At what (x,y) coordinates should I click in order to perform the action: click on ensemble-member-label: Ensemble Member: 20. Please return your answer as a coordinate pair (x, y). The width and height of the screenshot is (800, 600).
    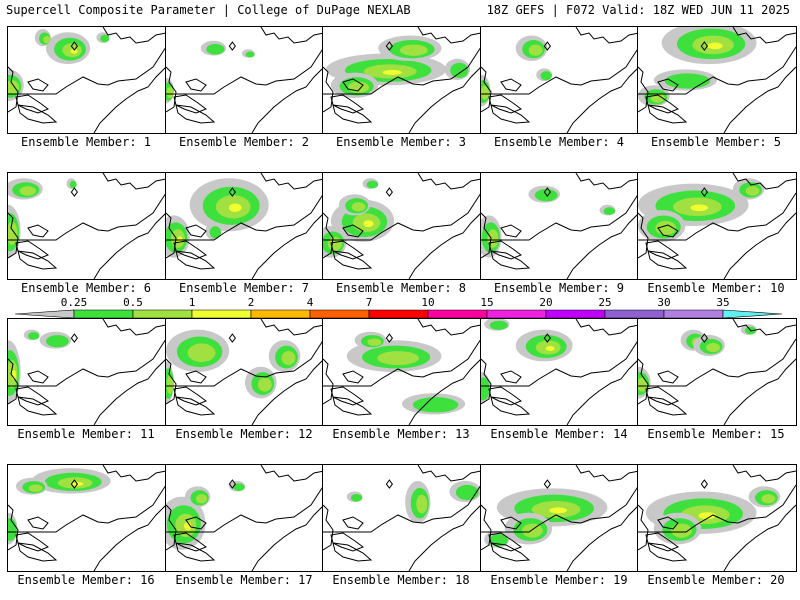
    Looking at the image, I should click on (716, 580).